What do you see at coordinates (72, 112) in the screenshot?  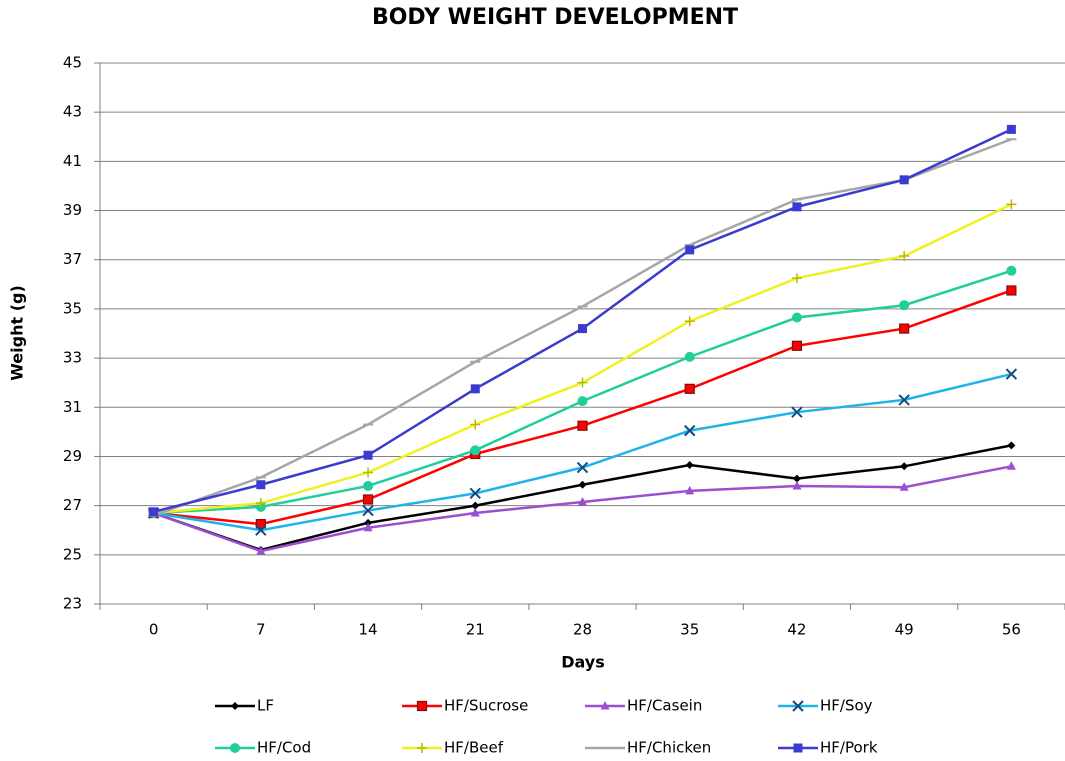 I see `y-tick-label: 43` at bounding box center [72, 112].